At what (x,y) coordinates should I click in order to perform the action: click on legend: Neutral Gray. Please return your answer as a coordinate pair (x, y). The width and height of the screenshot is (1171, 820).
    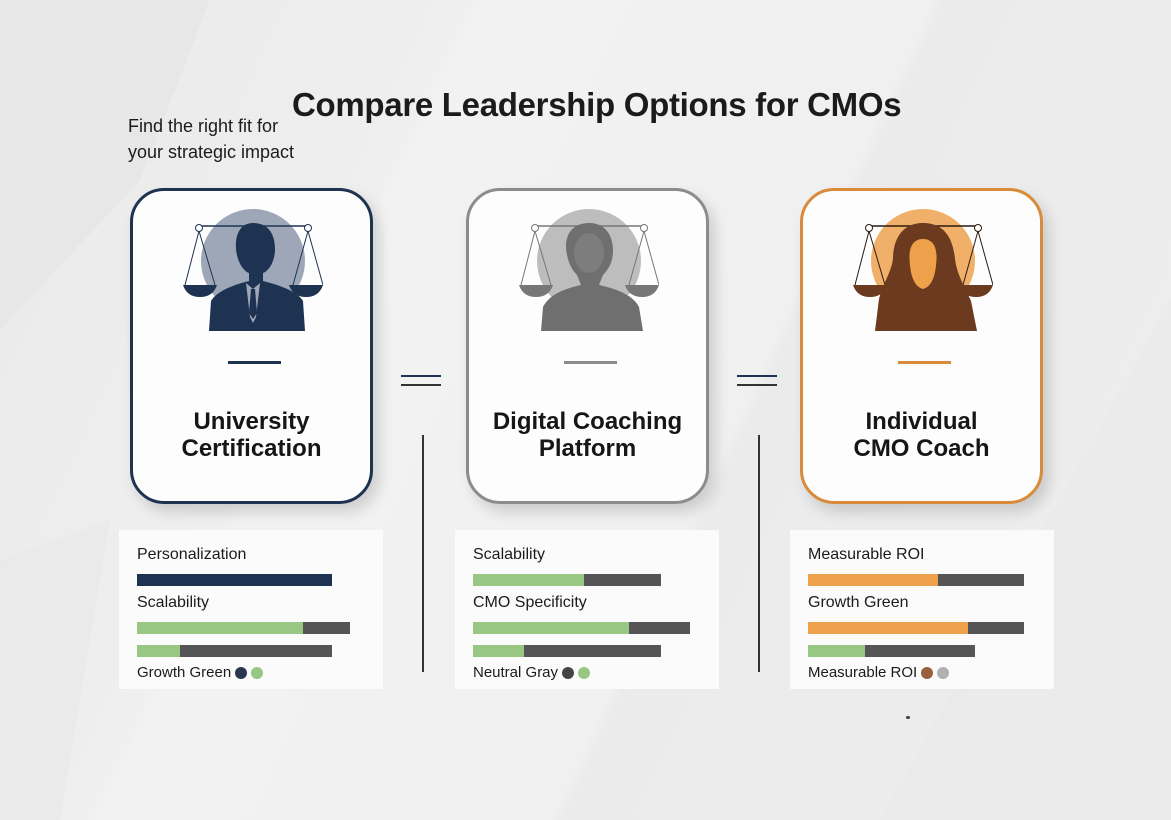
    Looking at the image, I should click on (532, 672).